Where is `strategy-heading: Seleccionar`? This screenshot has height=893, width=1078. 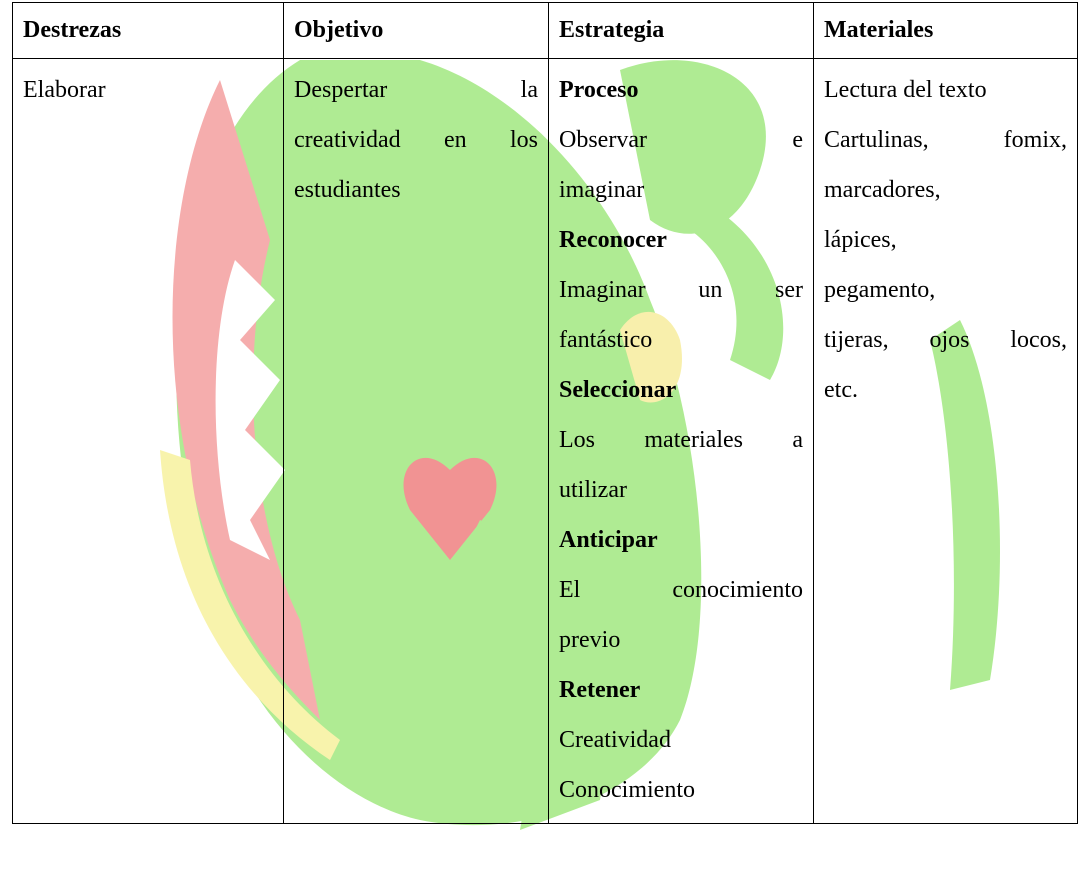
strategy-heading: Seleccionar is located at coordinates (618, 390).